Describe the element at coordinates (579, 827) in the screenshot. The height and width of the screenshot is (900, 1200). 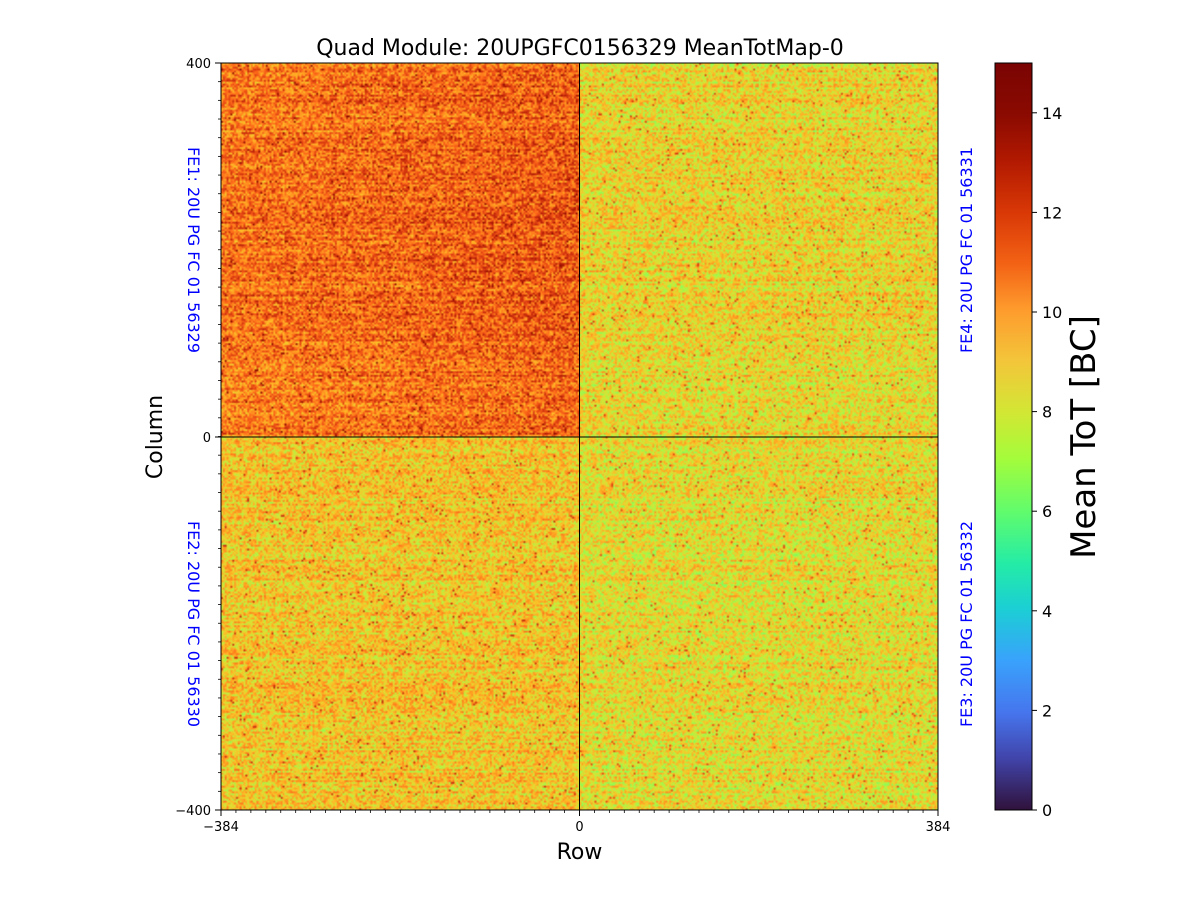
I see `x-tick-label: 0` at that location.